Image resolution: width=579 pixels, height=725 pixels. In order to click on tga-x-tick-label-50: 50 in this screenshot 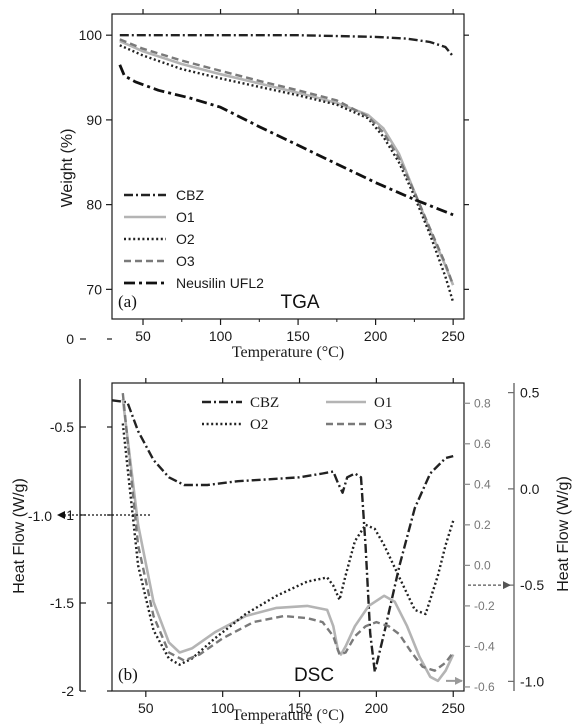, I will do `click(143, 336)`.